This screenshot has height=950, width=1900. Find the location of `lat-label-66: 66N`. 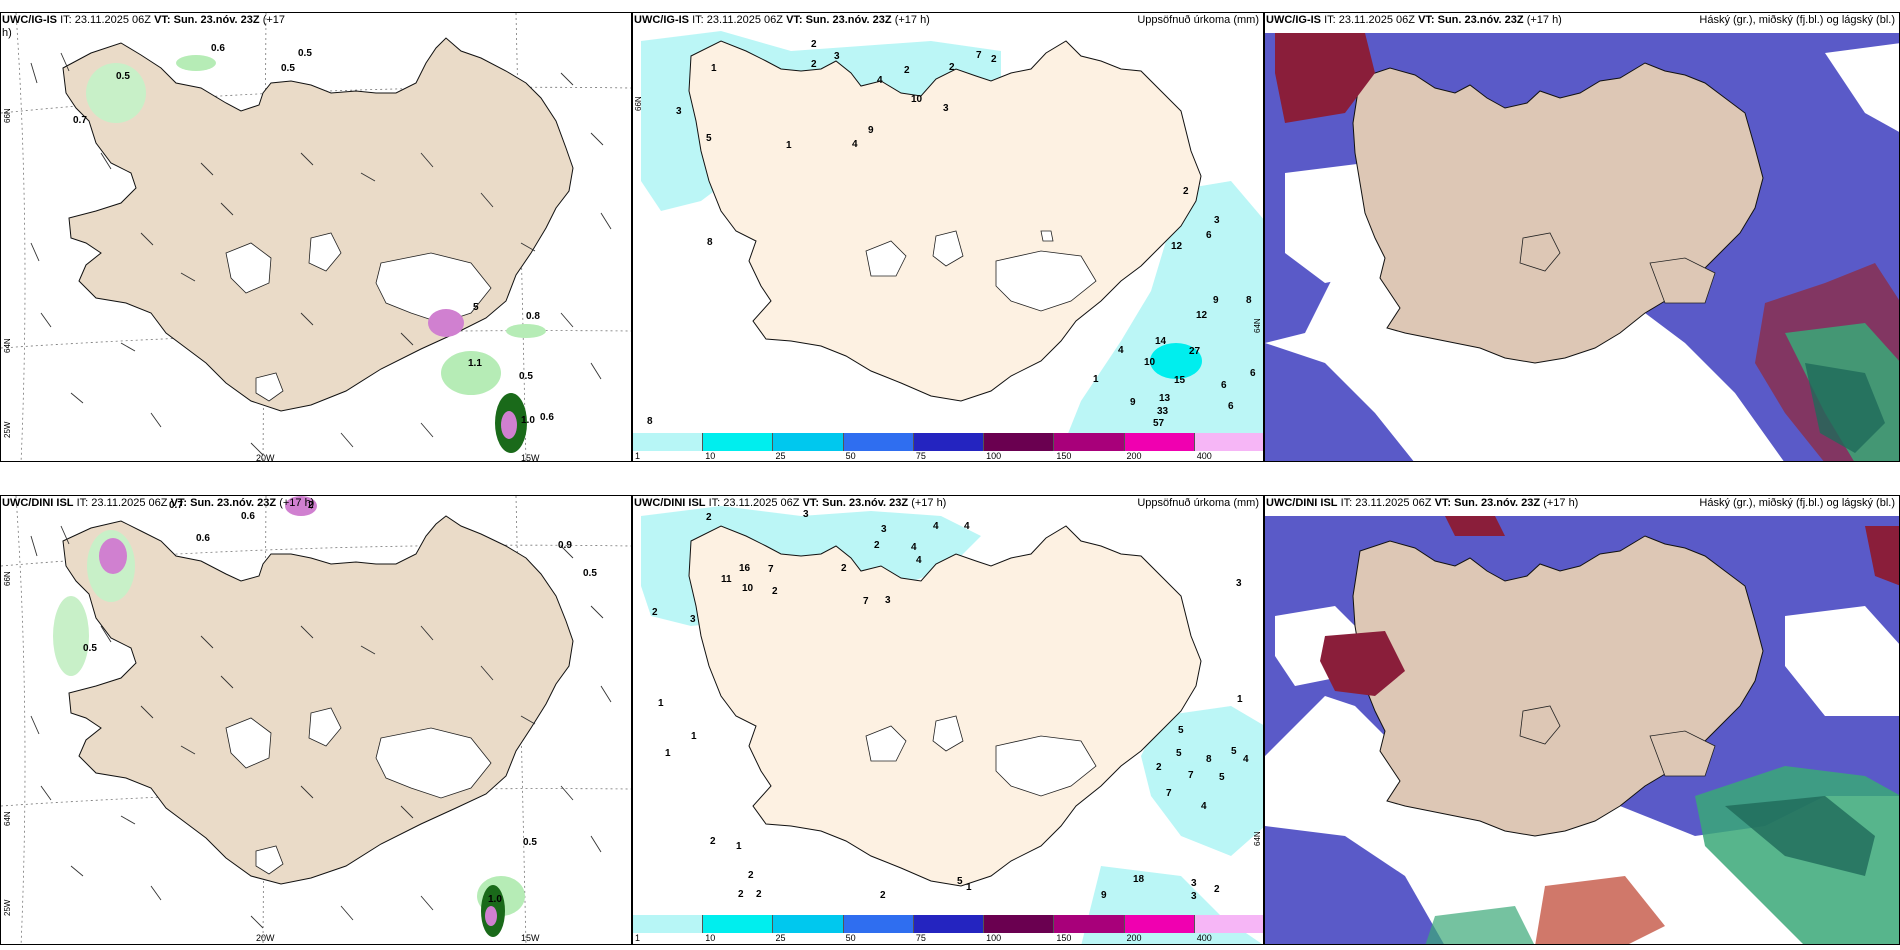

lat-label-66: 66N is located at coordinates (638, 103).